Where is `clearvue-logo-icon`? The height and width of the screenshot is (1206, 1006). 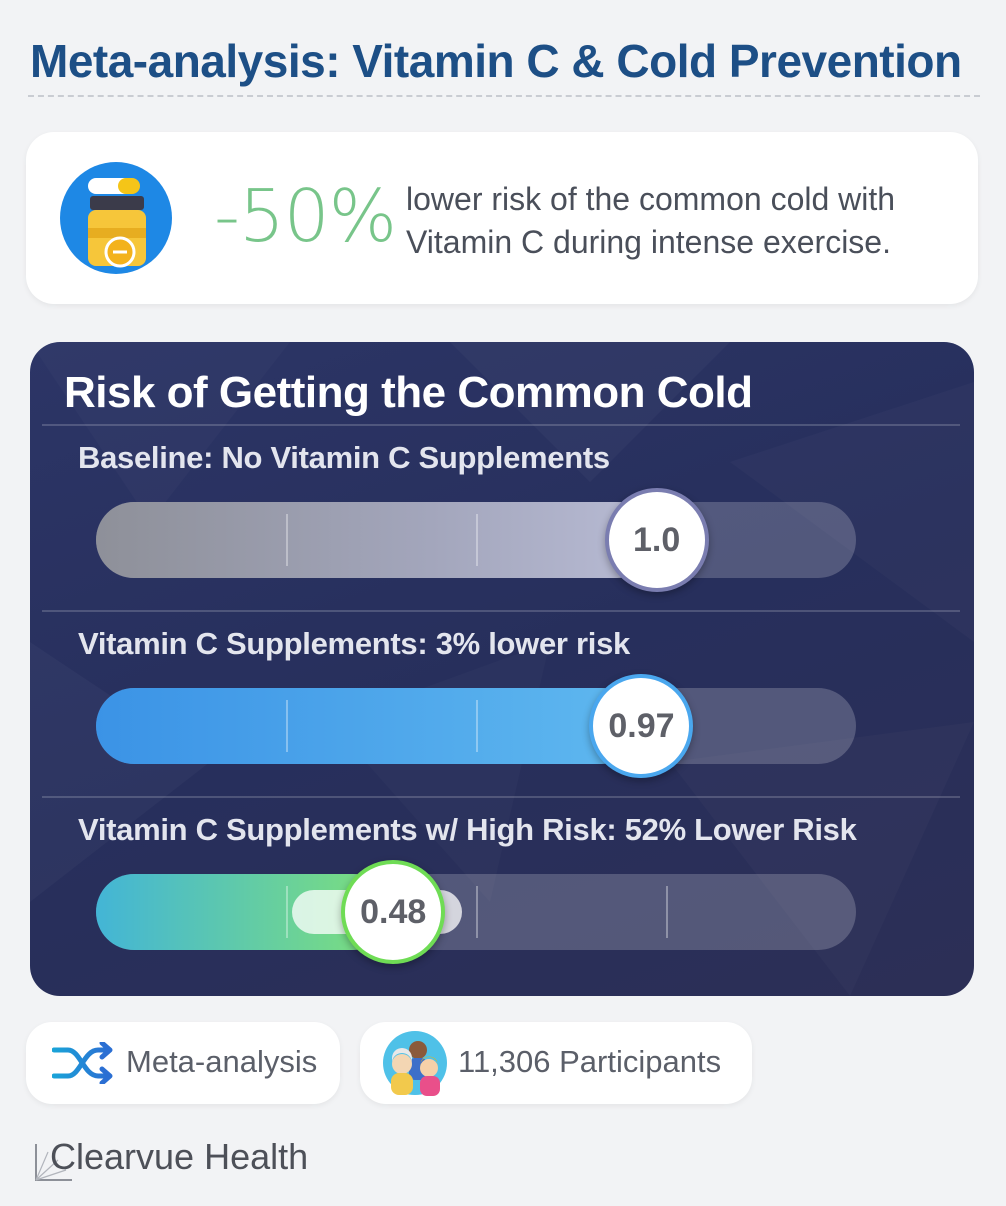
clearvue-logo-icon is located at coordinates (53, 1162).